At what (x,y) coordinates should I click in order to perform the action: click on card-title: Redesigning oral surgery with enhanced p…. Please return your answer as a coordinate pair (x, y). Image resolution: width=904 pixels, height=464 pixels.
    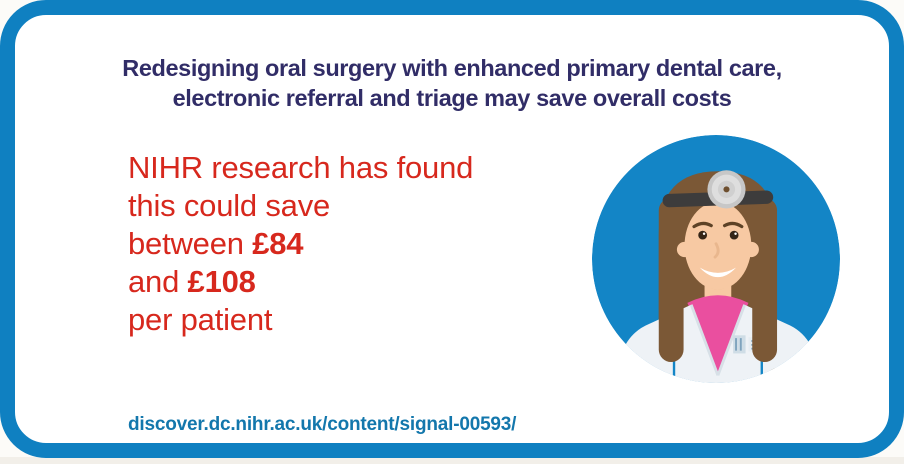
    Looking at the image, I should click on (452, 83).